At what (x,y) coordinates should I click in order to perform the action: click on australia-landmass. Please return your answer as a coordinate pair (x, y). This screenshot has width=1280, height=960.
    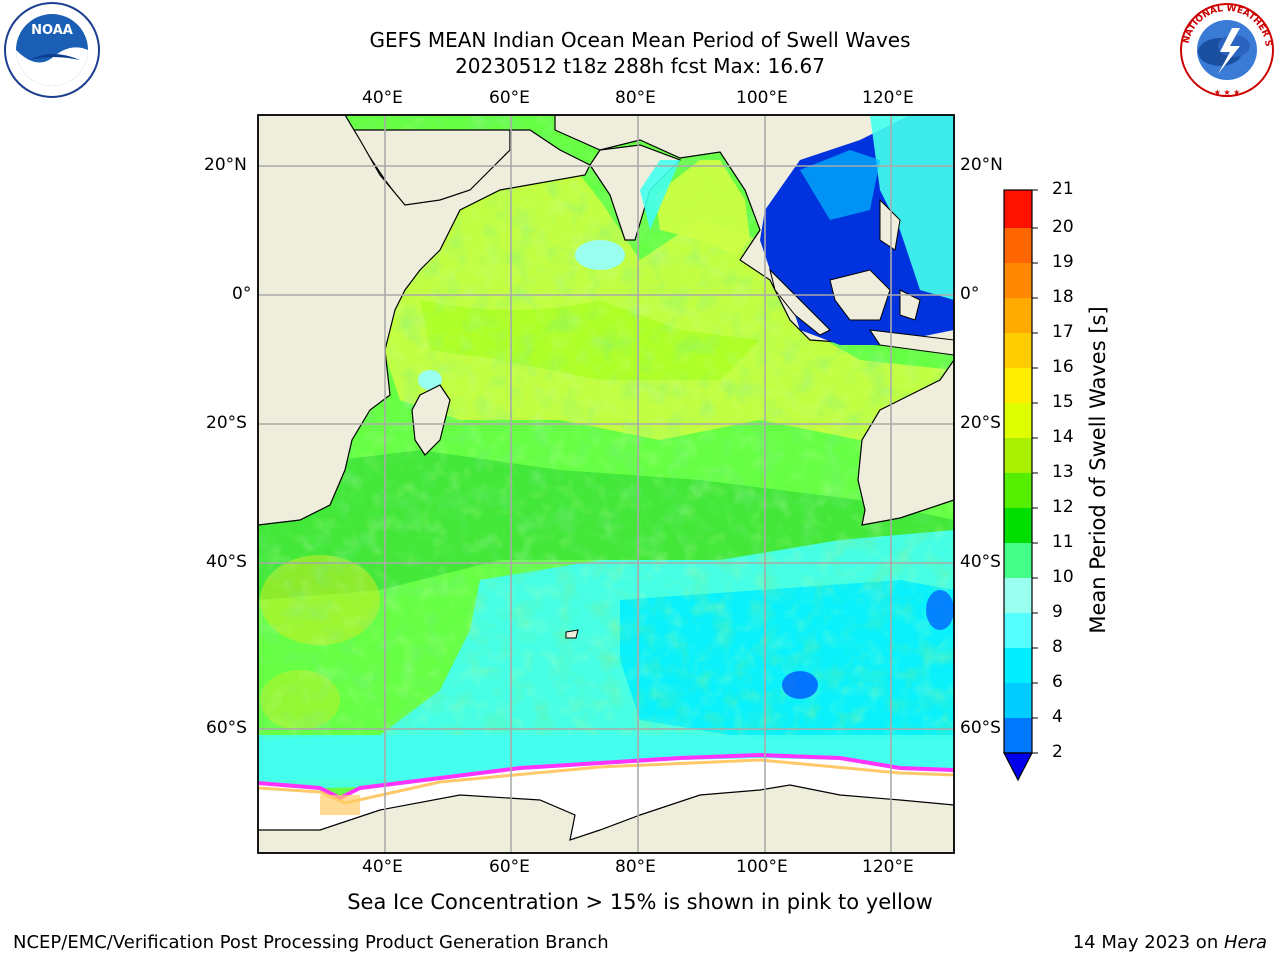
    Looking at the image, I should click on (905, 442).